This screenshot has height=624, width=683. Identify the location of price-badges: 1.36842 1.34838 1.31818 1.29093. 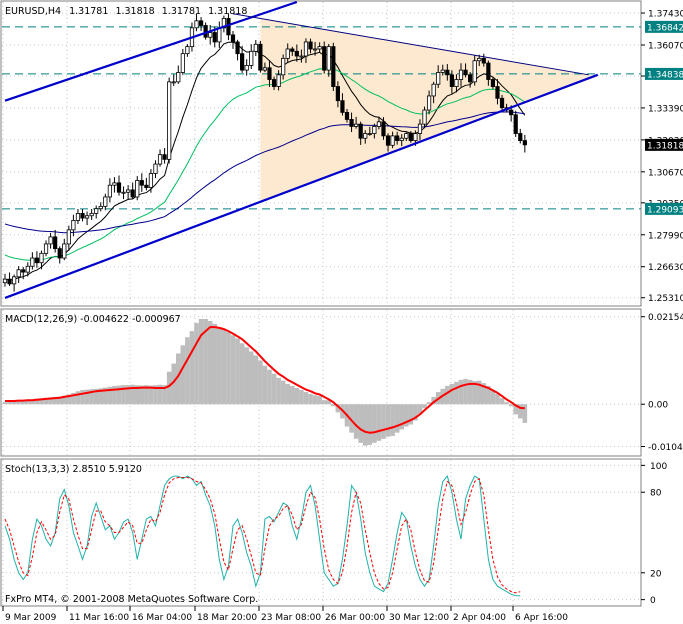
(664, 117).